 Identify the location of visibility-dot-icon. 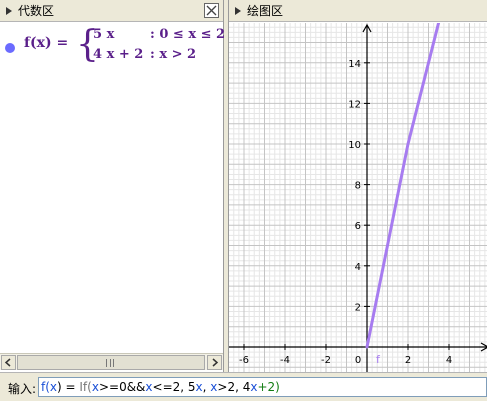
(10, 48).